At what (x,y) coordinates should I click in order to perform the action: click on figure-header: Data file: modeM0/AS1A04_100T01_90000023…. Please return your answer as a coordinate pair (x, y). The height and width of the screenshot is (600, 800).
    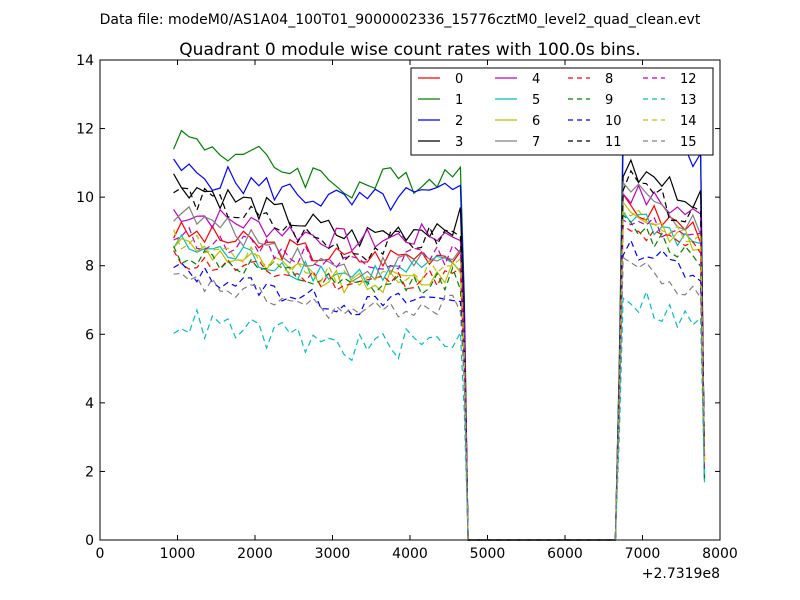
    Looking at the image, I should click on (400, 20).